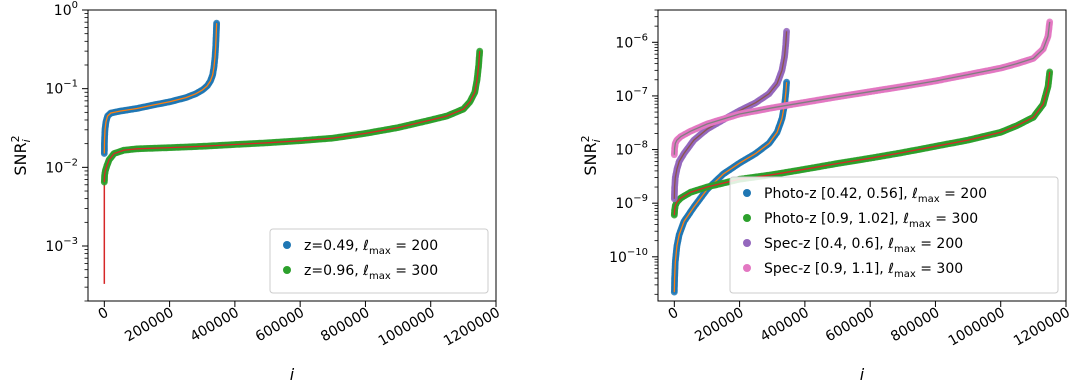 The image size is (1092, 387). What do you see at coordinates (61, 166) in the screenshot?
I see `y-tick-label: 10⁻²` at bounding box center [61, 166].